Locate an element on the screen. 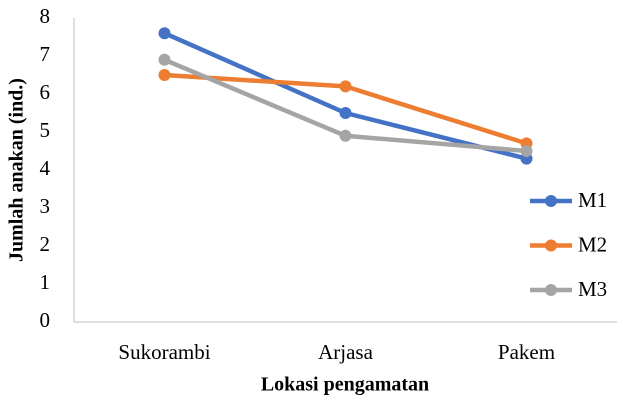  y-tick-label: 1 is located at coordinates (45, 282).